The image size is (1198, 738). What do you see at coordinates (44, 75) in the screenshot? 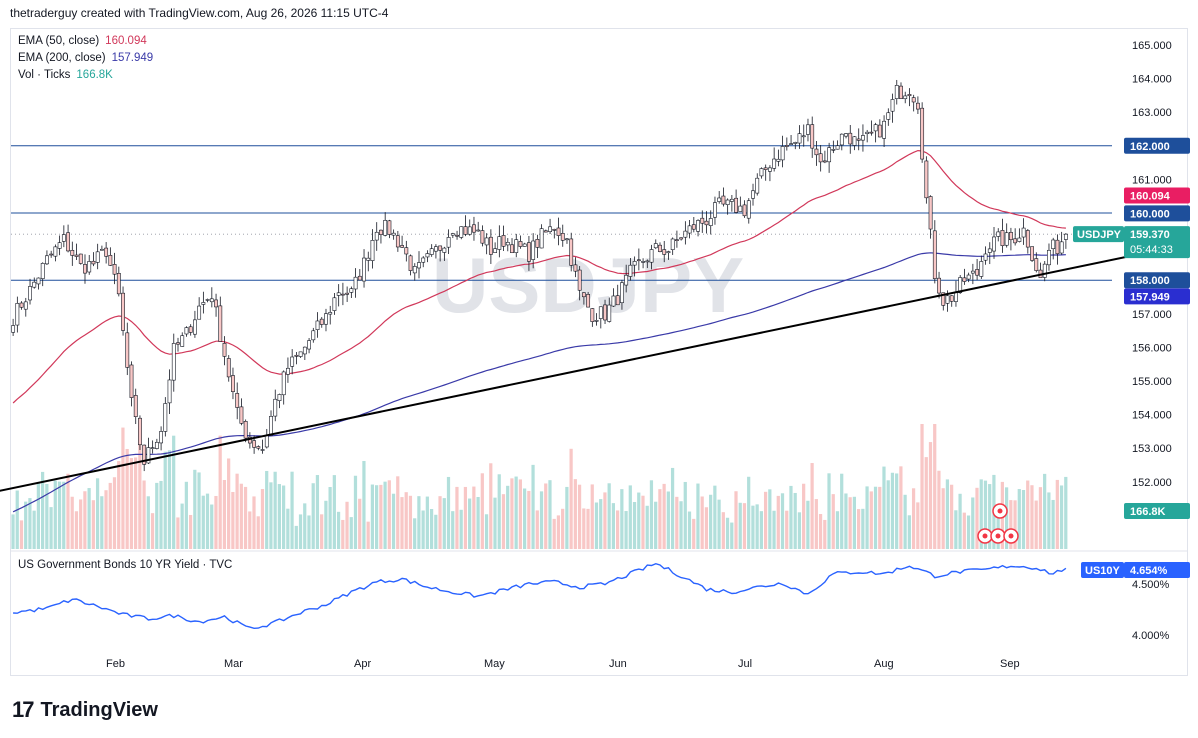
I see `legend-volume-label: Vol · Ticks` at bounding box center [44, 75].